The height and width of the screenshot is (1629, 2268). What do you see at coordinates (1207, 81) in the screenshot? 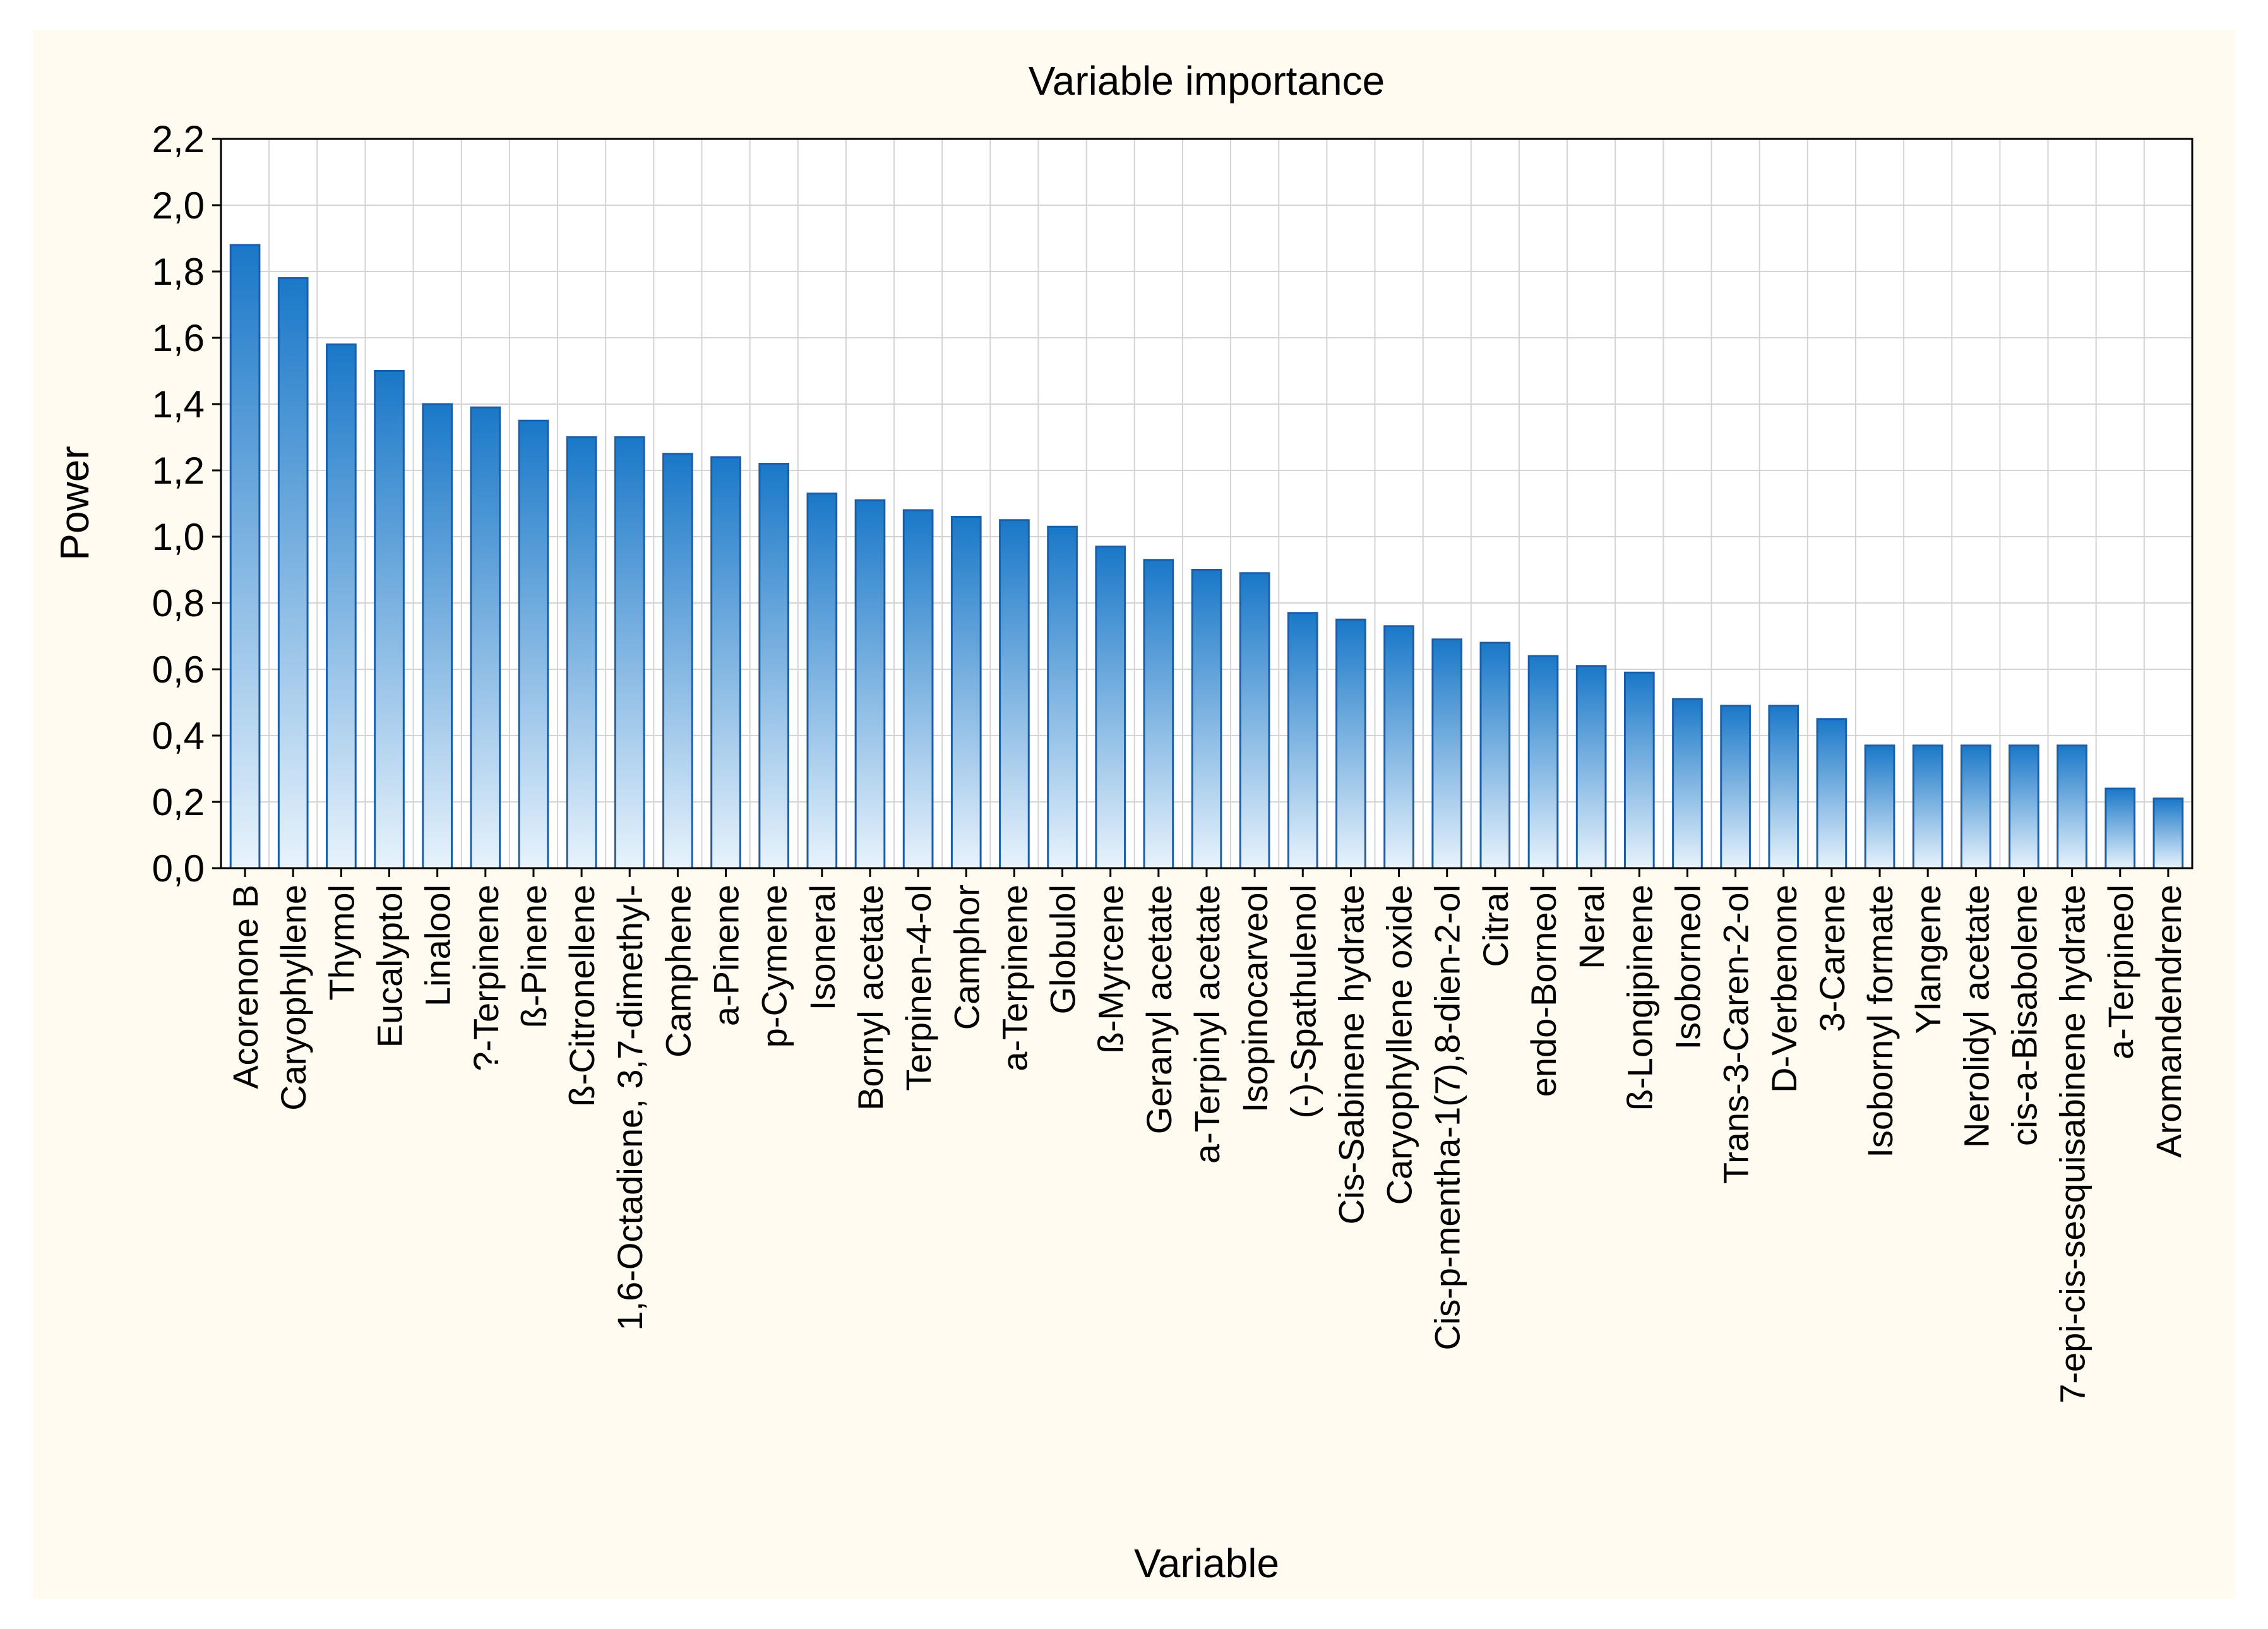
I see `chart-title: Variable importance` at bounding box center [1207, 81].